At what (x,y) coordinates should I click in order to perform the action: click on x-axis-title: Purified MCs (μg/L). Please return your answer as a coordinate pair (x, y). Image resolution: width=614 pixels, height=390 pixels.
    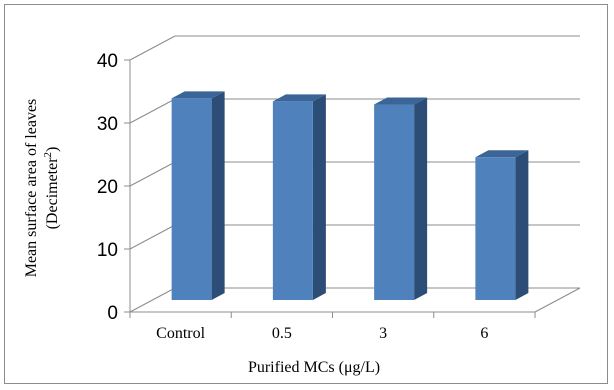
    Looking at the image, I should click on (314, 367).